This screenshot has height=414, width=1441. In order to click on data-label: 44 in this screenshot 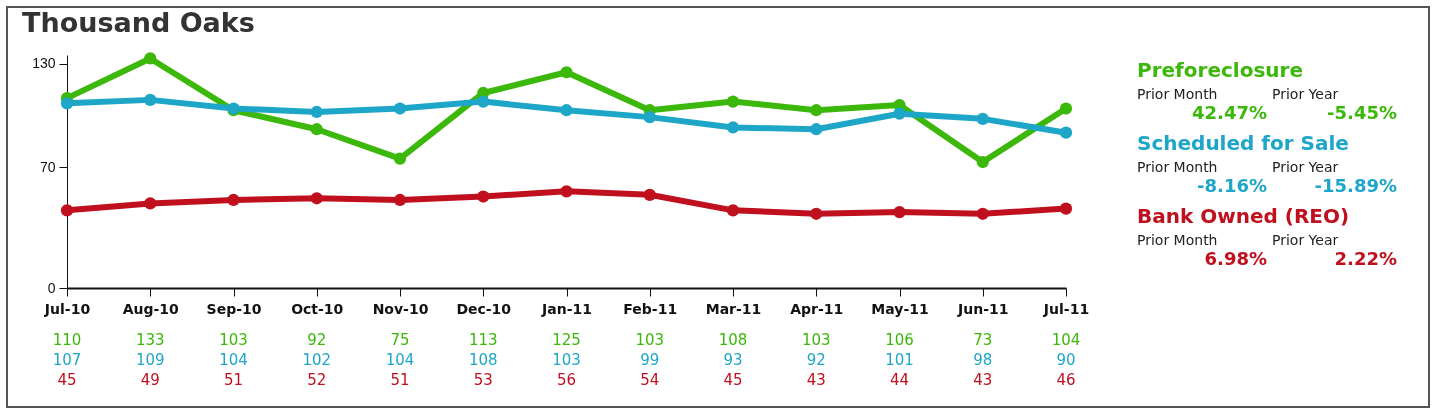, I will do `click(899, 380)`.